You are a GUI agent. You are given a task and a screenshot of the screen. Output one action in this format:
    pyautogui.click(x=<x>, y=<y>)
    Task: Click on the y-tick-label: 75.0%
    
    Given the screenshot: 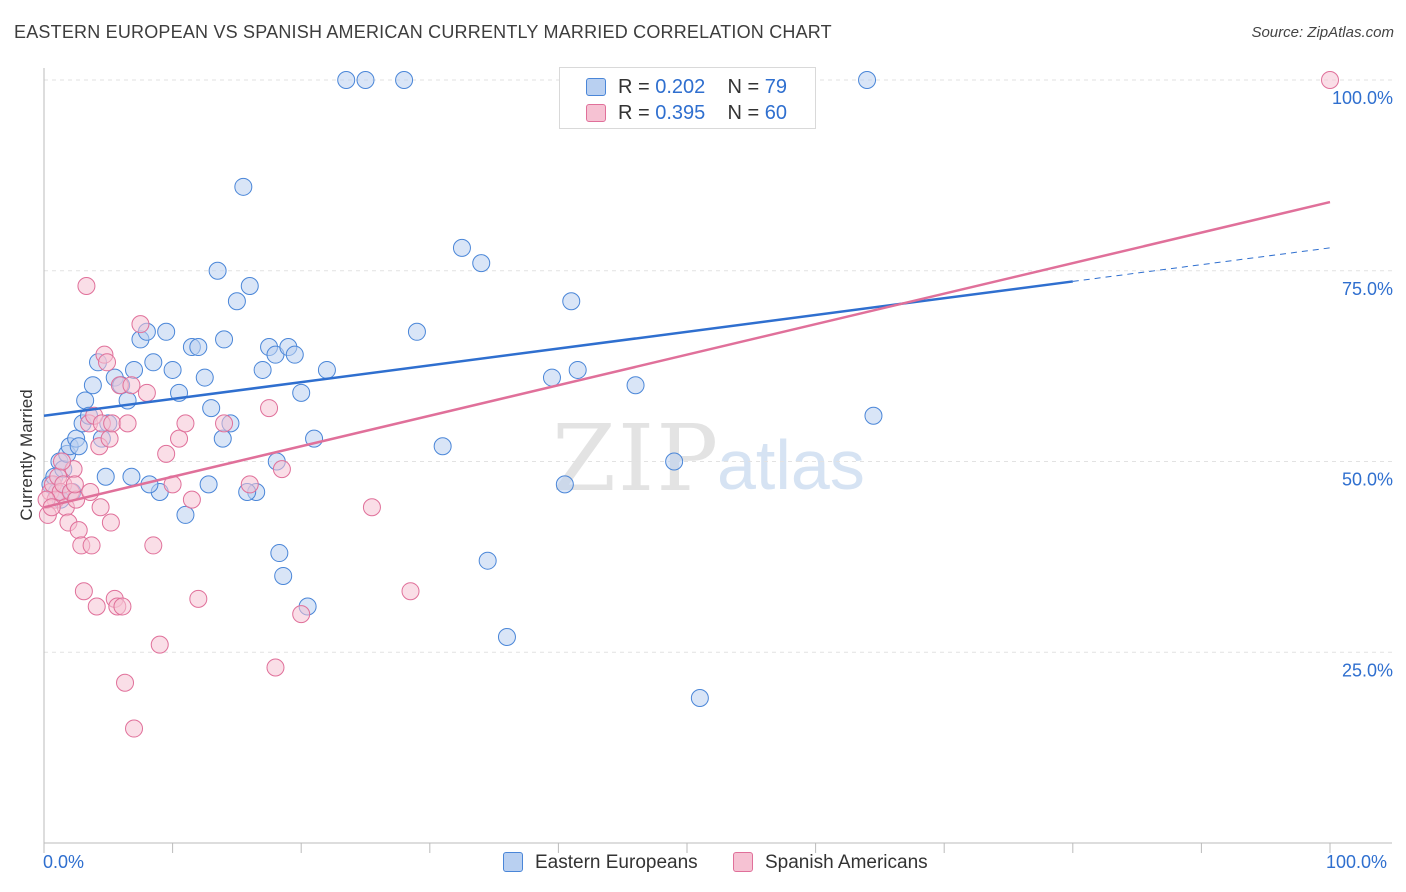 What is the action you would take?
    pyautogui.click(x=1367, y=289)
    